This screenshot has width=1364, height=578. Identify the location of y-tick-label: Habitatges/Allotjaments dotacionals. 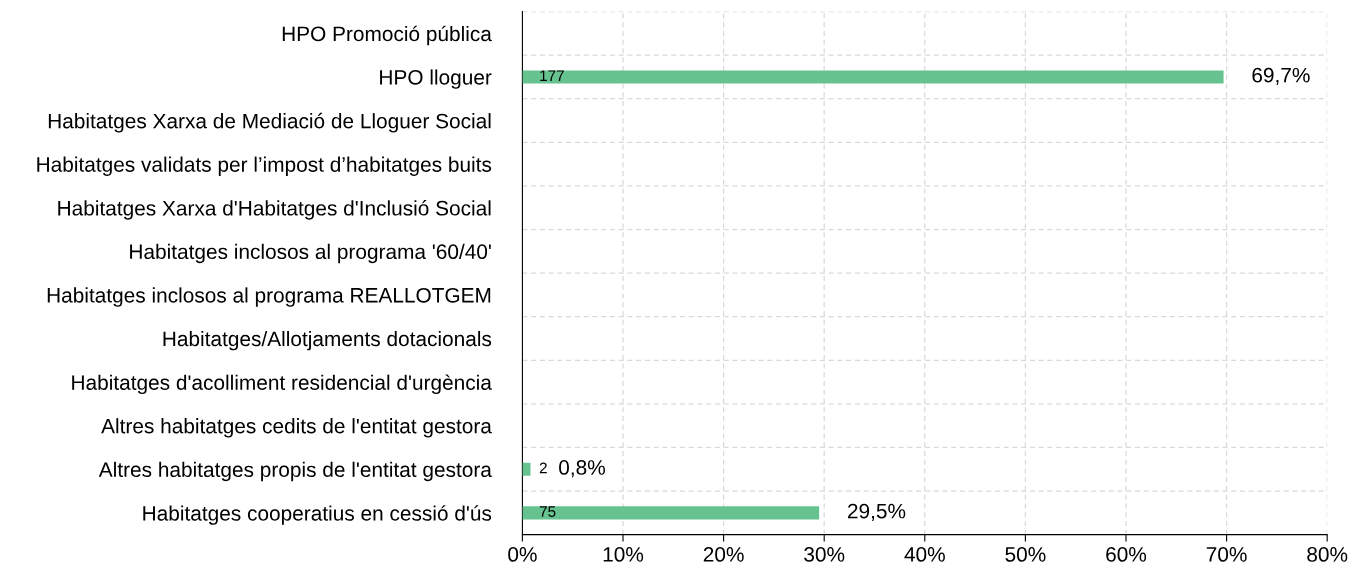
(327, 340).